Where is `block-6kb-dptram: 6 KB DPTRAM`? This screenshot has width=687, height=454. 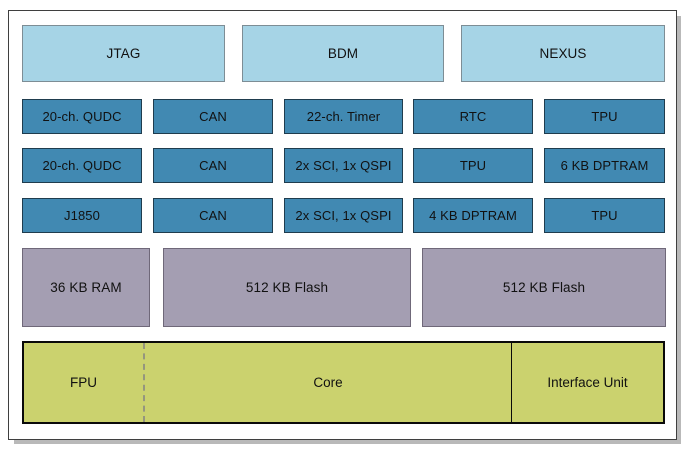
block-6kb-dptram: 6 KB DPTRAM is located at coordinates (604, 165).